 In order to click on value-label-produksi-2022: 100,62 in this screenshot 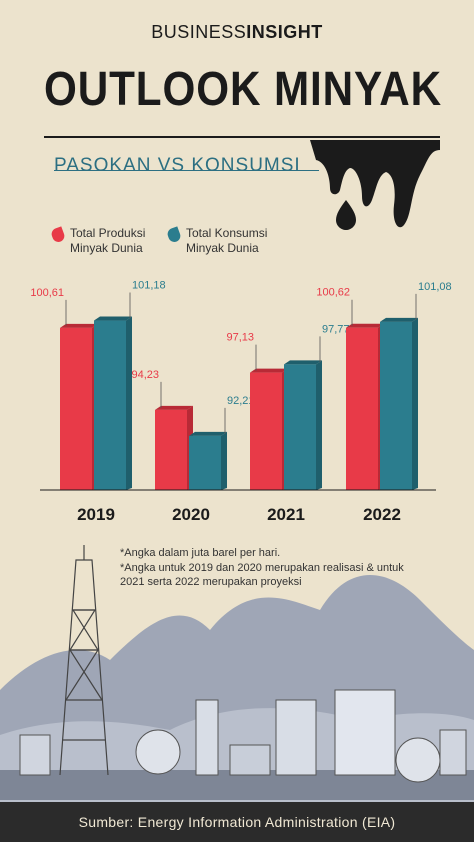, I will do `click(333, 293)`.